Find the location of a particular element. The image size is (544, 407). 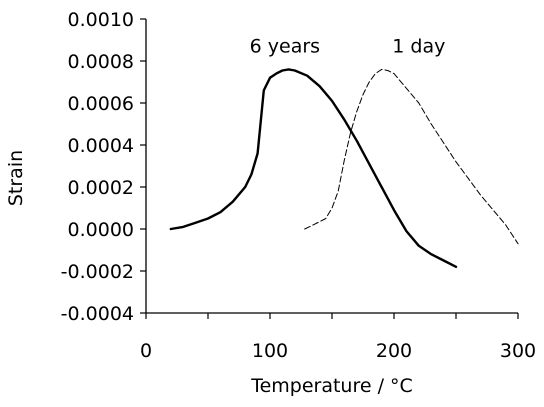

x-tick-label: 100 is located at coordinates (270, 351).